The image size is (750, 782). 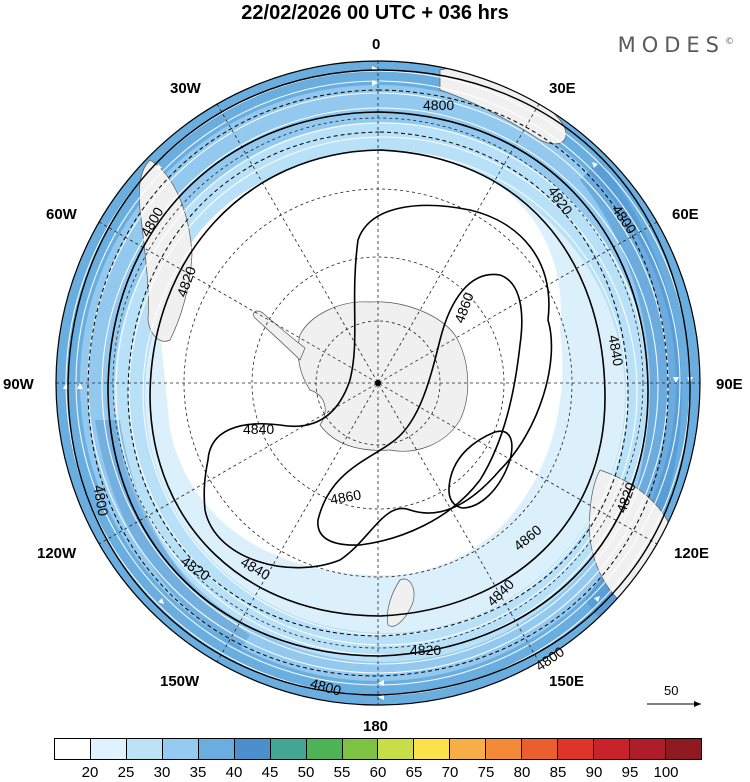 I want to click on antarctic-peninsula, so click(x=279, y=335).